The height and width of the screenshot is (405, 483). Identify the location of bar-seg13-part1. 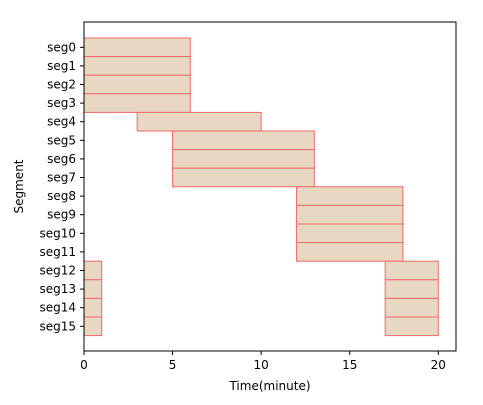
(93, 289).